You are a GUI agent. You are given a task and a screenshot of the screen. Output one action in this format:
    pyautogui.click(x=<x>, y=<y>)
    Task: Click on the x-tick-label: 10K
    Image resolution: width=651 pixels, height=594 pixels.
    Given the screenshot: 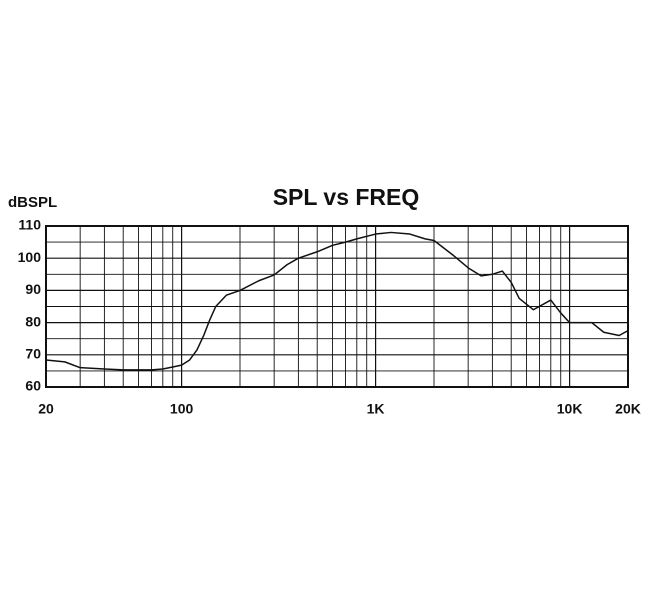 What is the action you would take?
    pyautogui.click(x=570, y=409)
    